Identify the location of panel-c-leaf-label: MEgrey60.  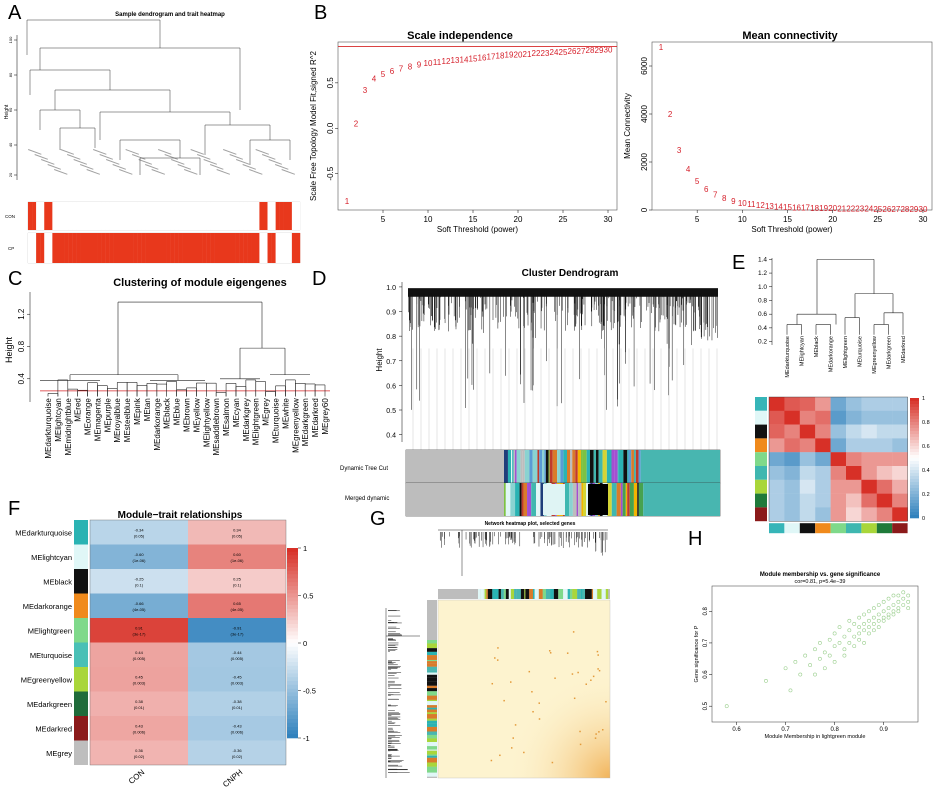
(325, 416).